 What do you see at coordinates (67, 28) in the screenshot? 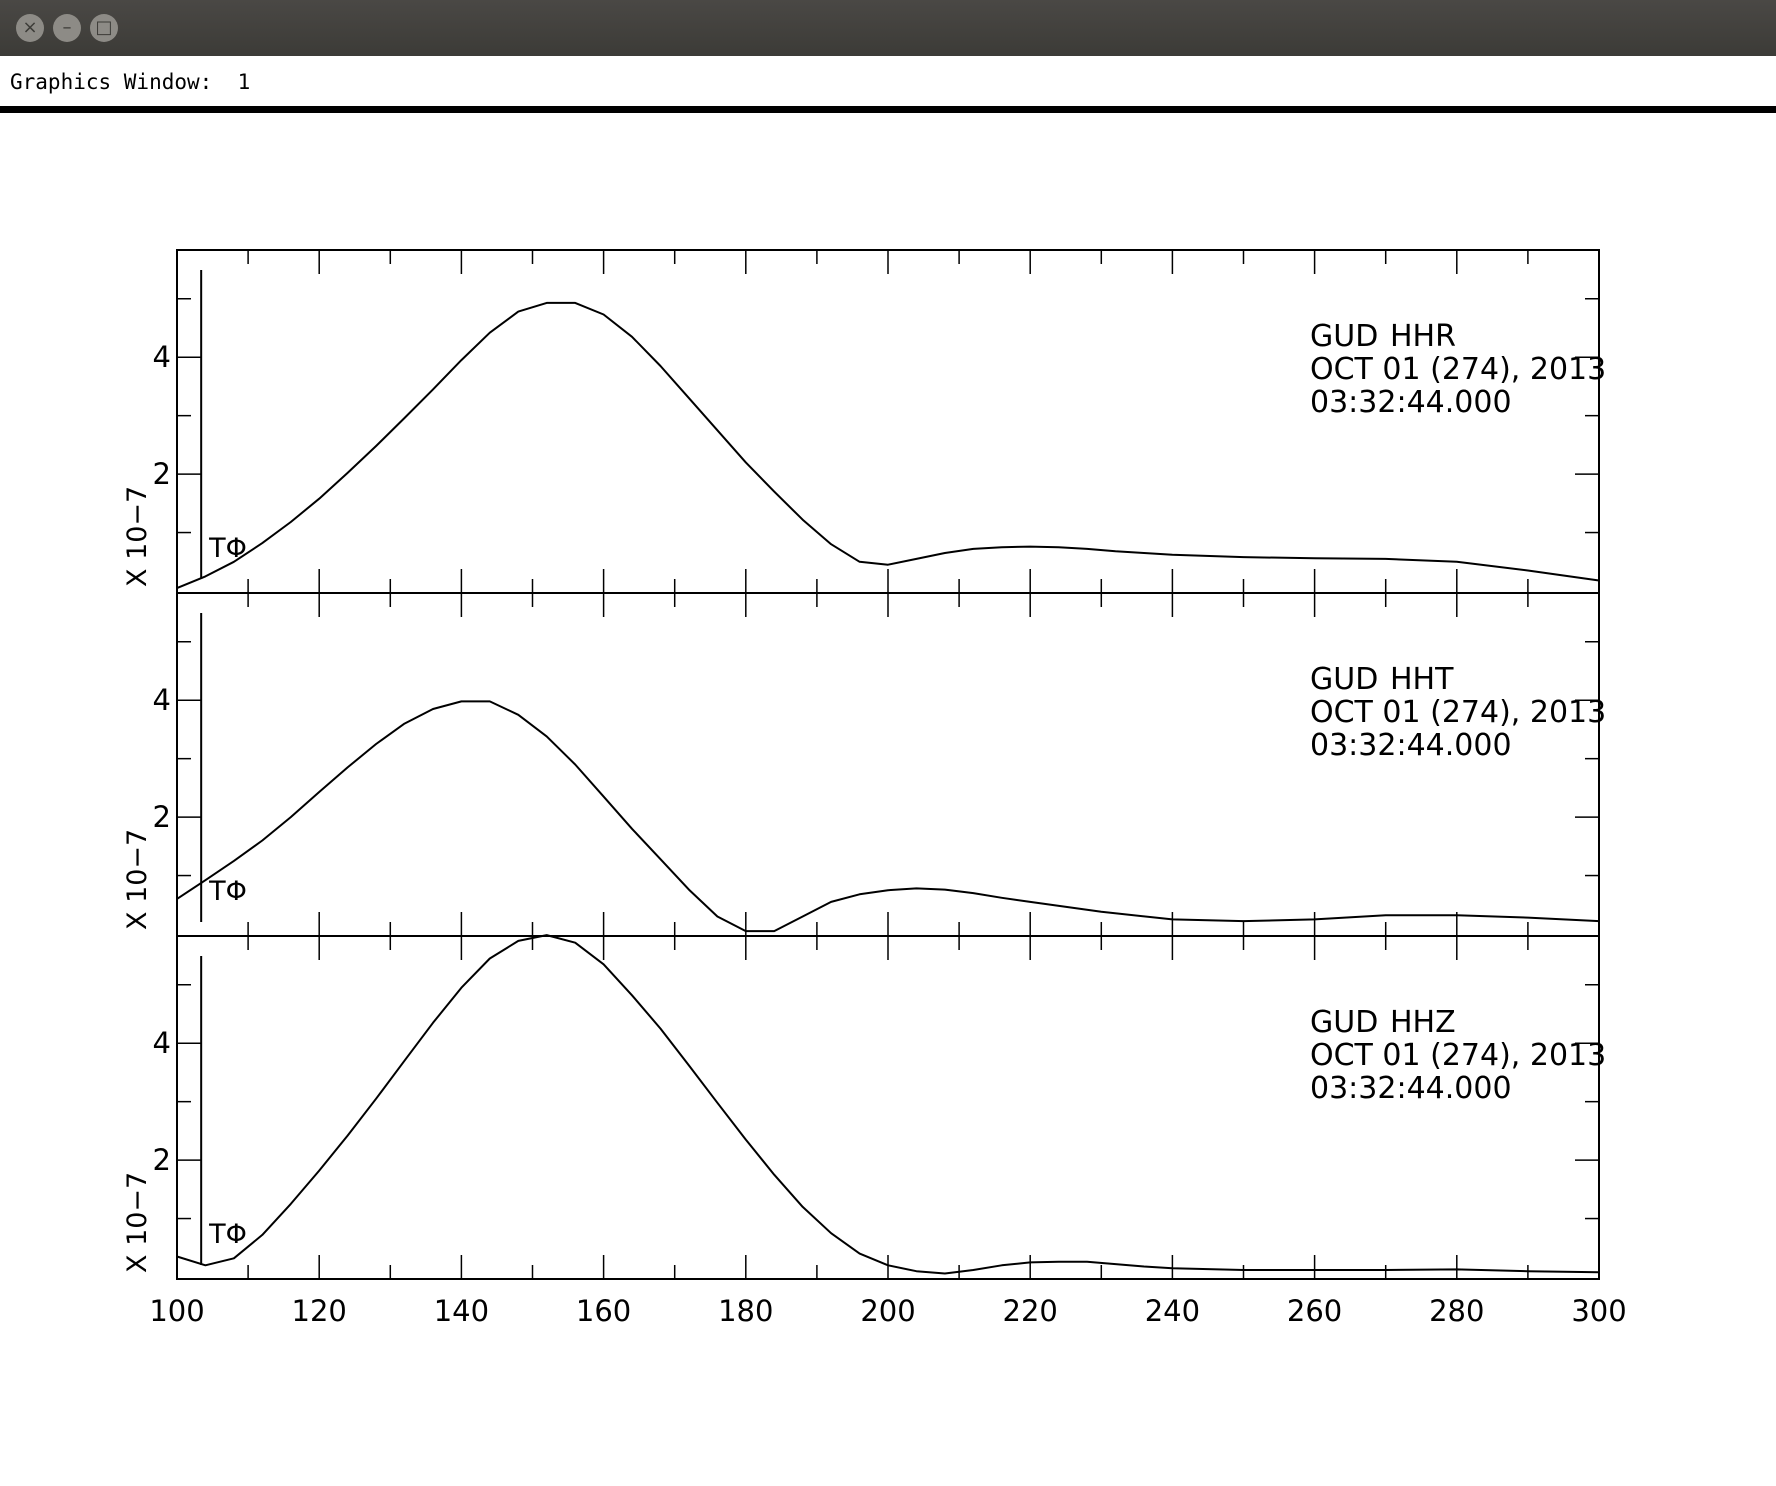
I see `minimize-icon: –` at bounding box center [67, 28].